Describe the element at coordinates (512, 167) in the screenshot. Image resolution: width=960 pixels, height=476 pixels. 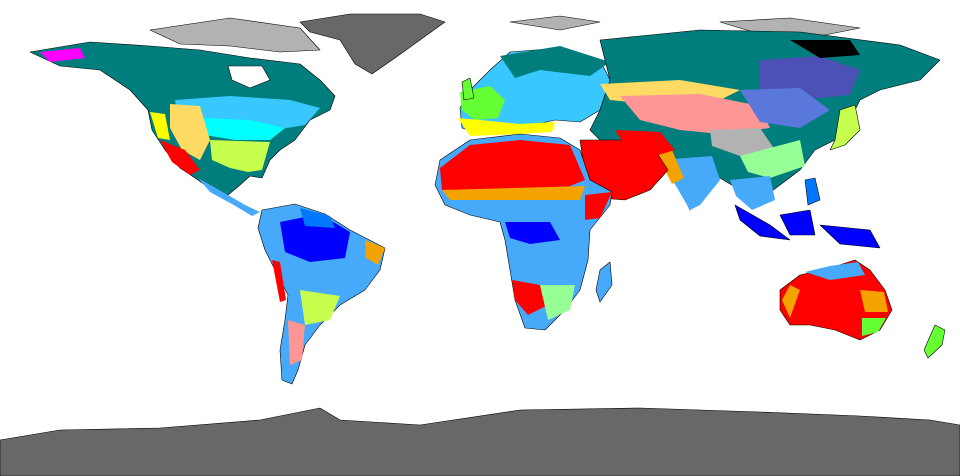
I see `zone-bwh-sahara` at that location.